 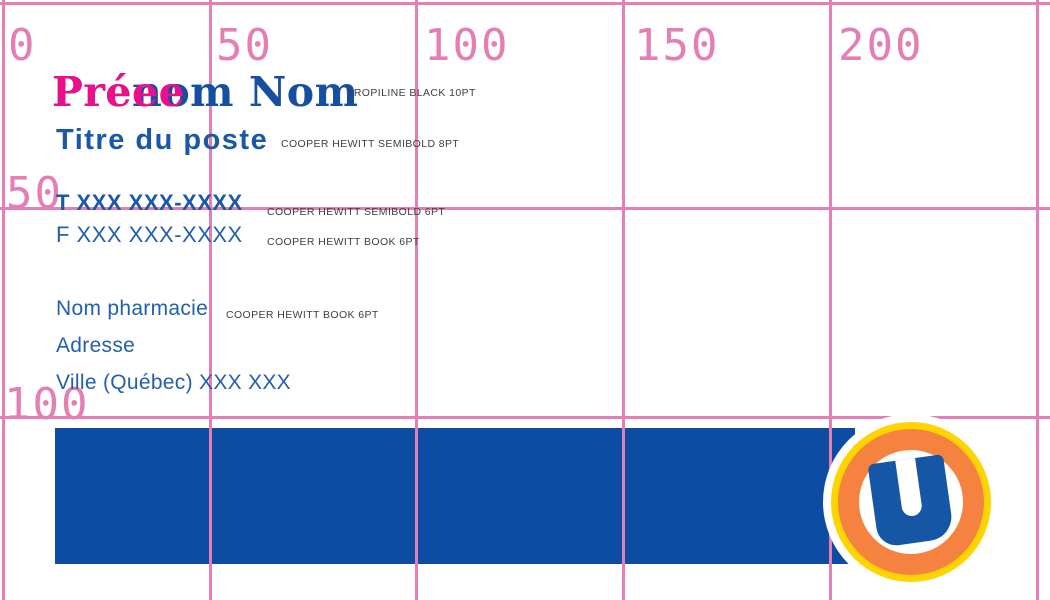 I want to click on job-title-text: Titre du poste, so click(x=162, y=140).